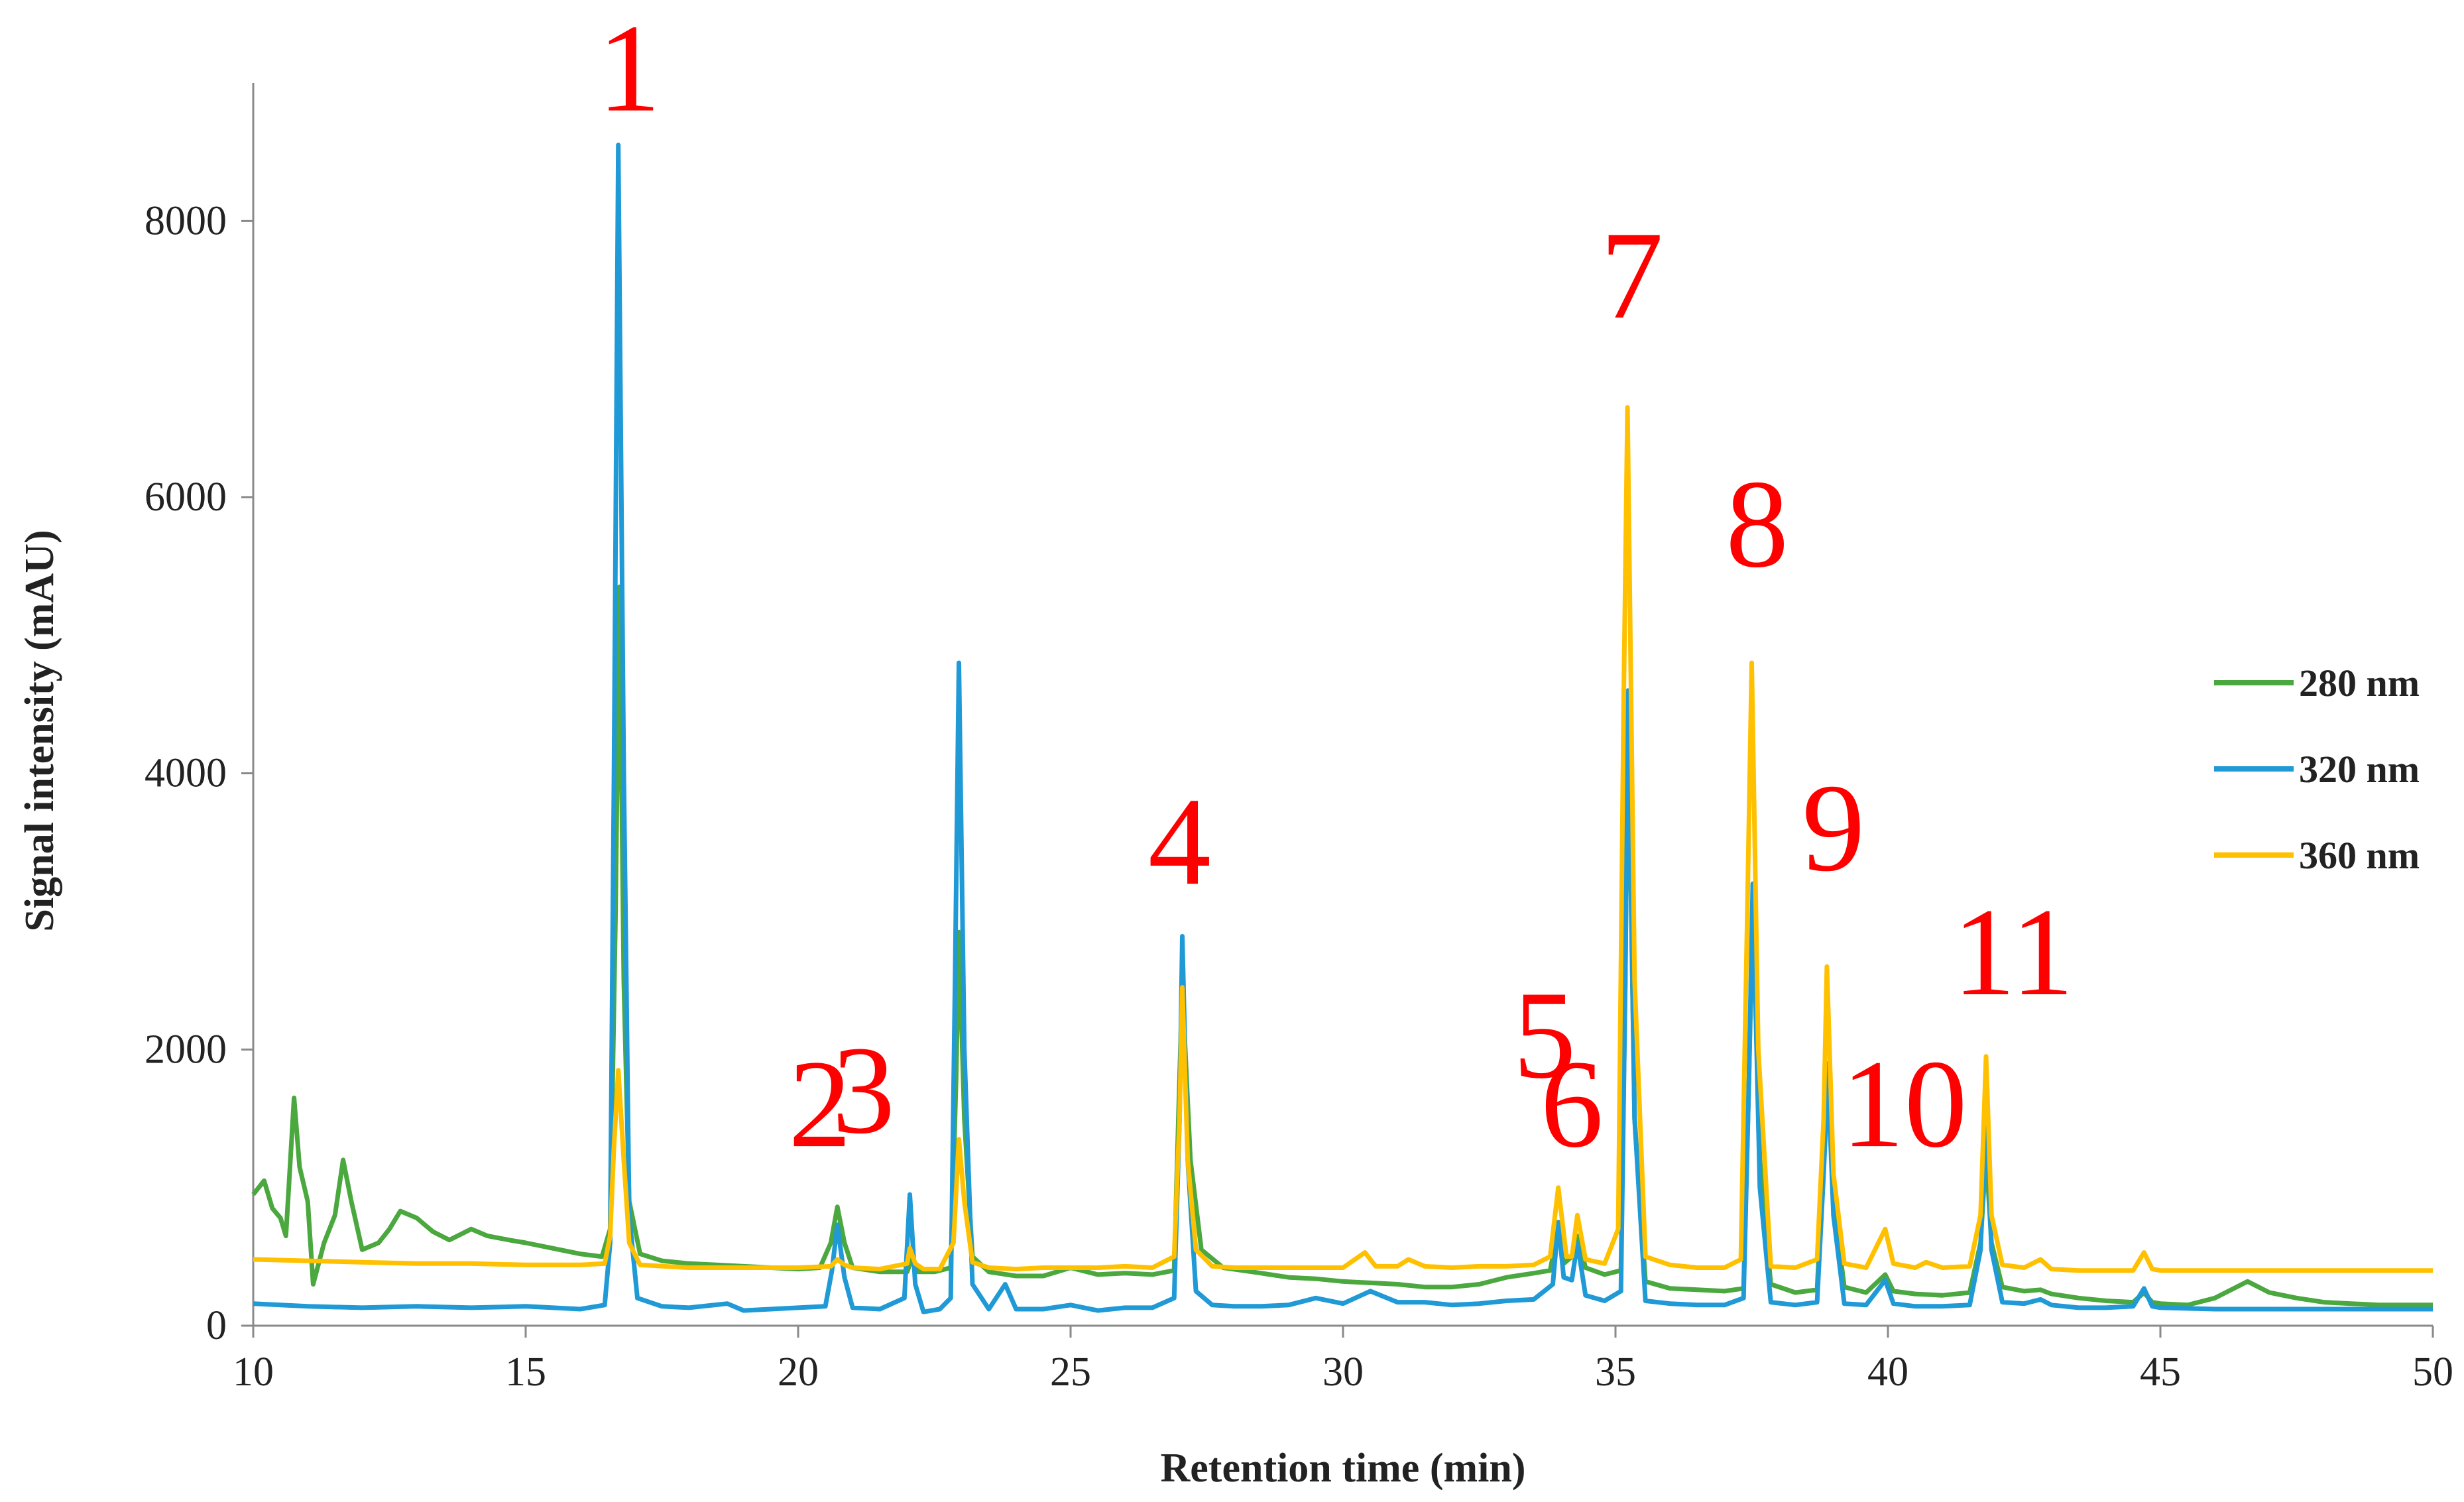  I want to click on x-axis-title: Retention time (min), so click(1343, 1468).